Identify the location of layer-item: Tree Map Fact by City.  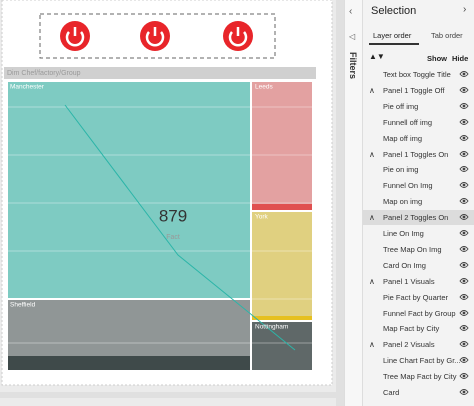
(418, 376).